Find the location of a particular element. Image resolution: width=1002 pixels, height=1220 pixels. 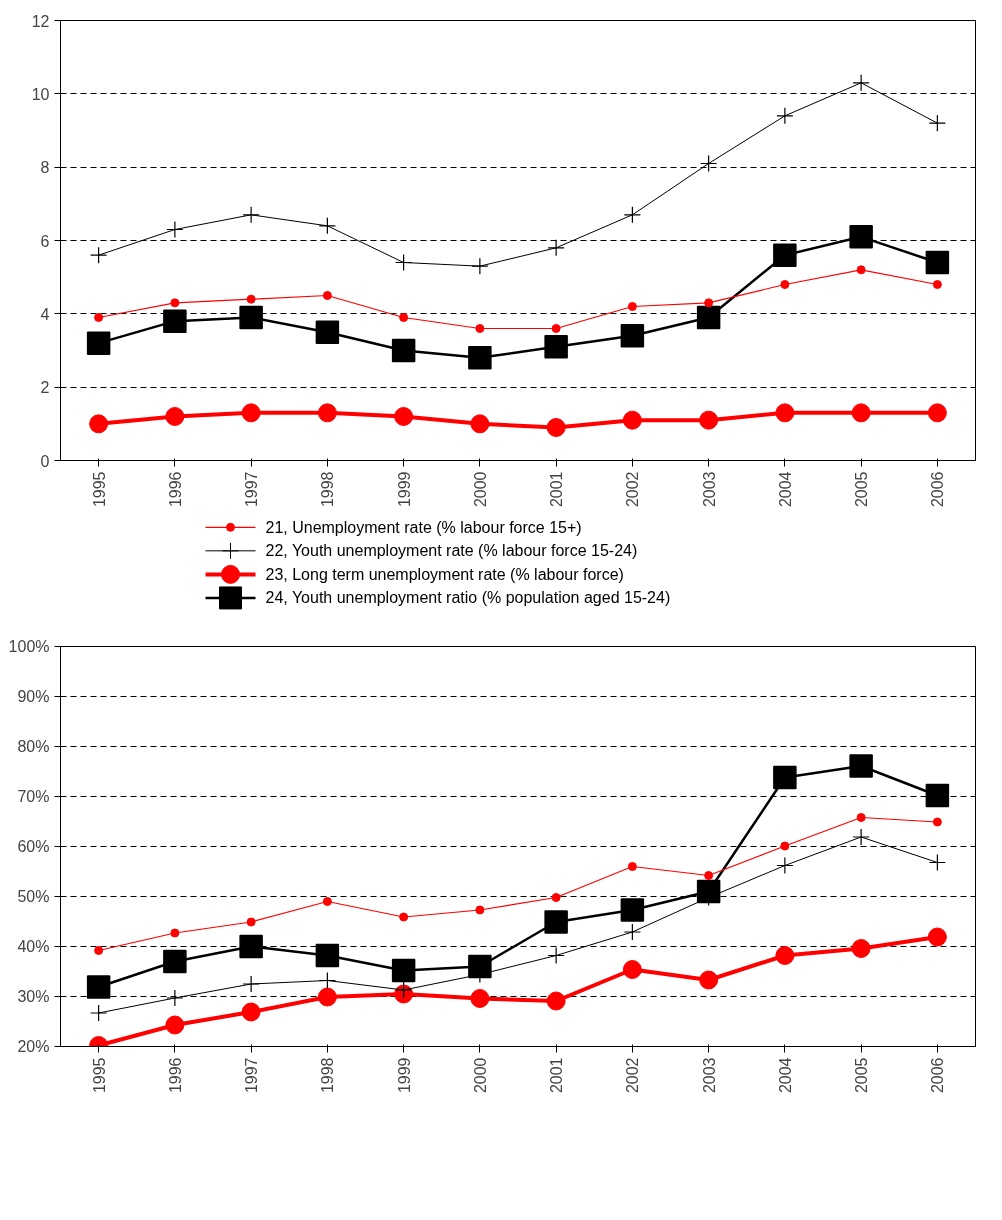

y-tick-label: 60% is located at coordinates (33, 846).